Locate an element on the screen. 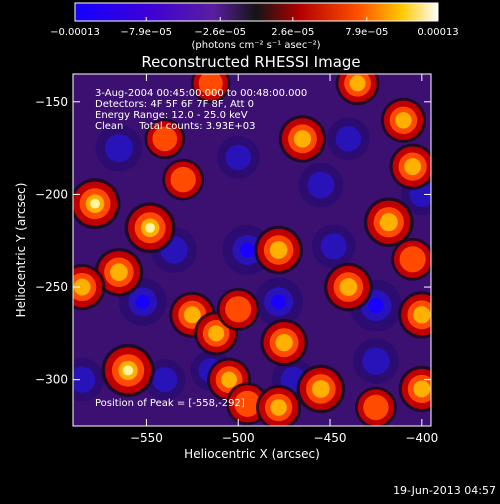 This screenshot has height=504, width=500. y-tick-label: −250 is located at coordinates (51, 287).